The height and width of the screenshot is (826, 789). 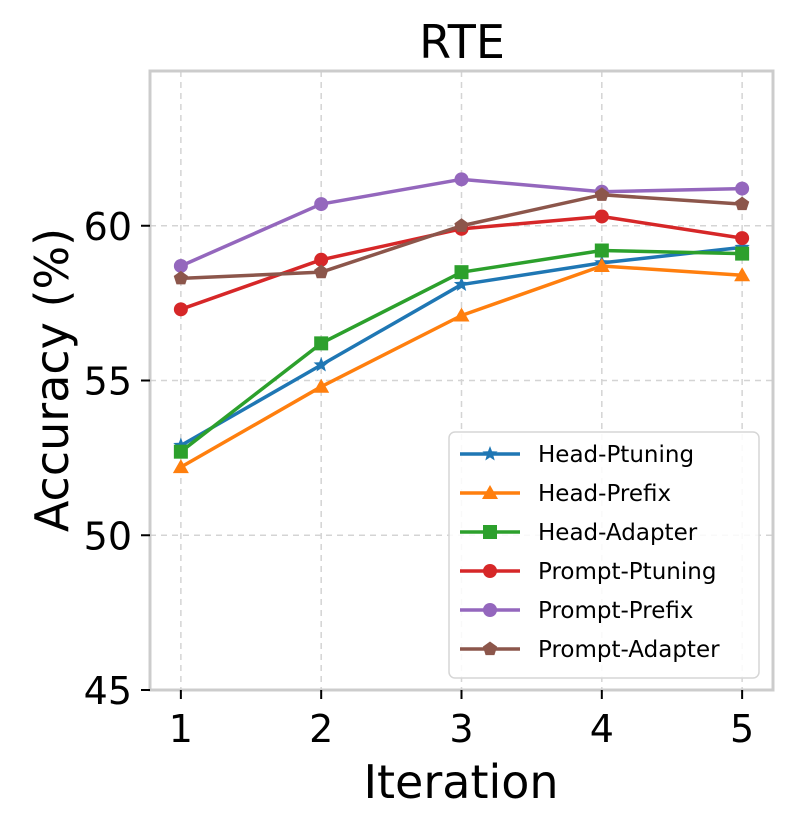 I want to click on legend-entry-head-prefix: Head-Prefix, so click(x=565, y=494).